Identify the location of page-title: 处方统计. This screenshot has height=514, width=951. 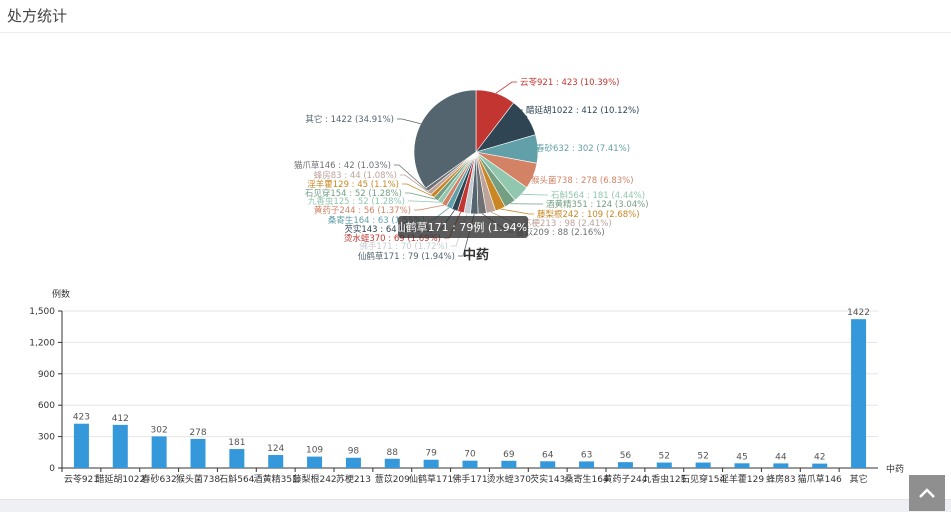
(37, 15).